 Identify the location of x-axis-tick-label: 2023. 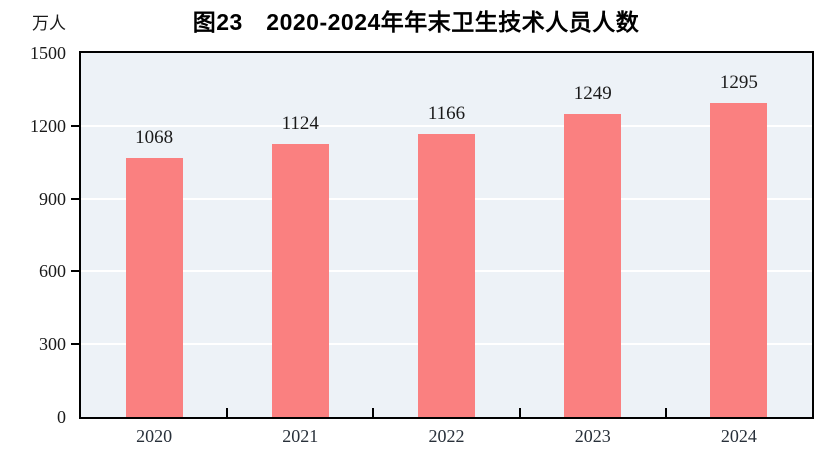
(592, 436).